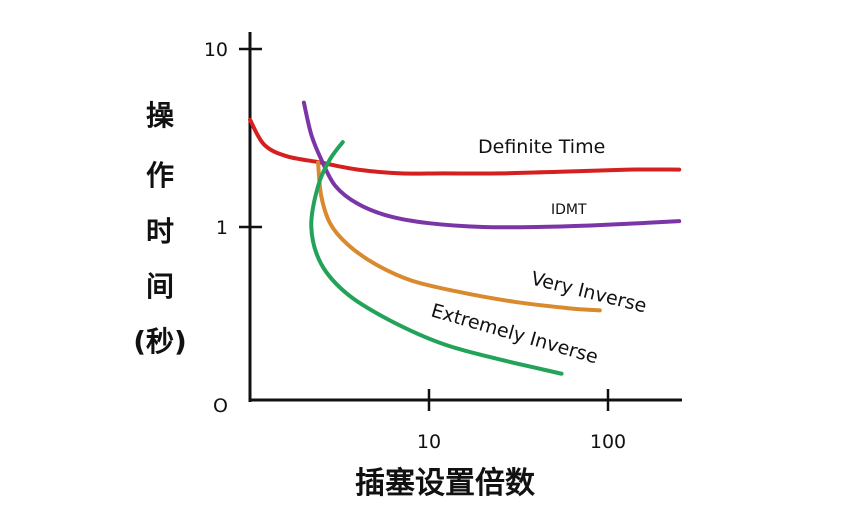 The width and height of the screenshot is (865, 517). Describe the element at coordinates (541, 147) in the screenshot. I see `curve-label-definite-time: Definite Time` at that location.